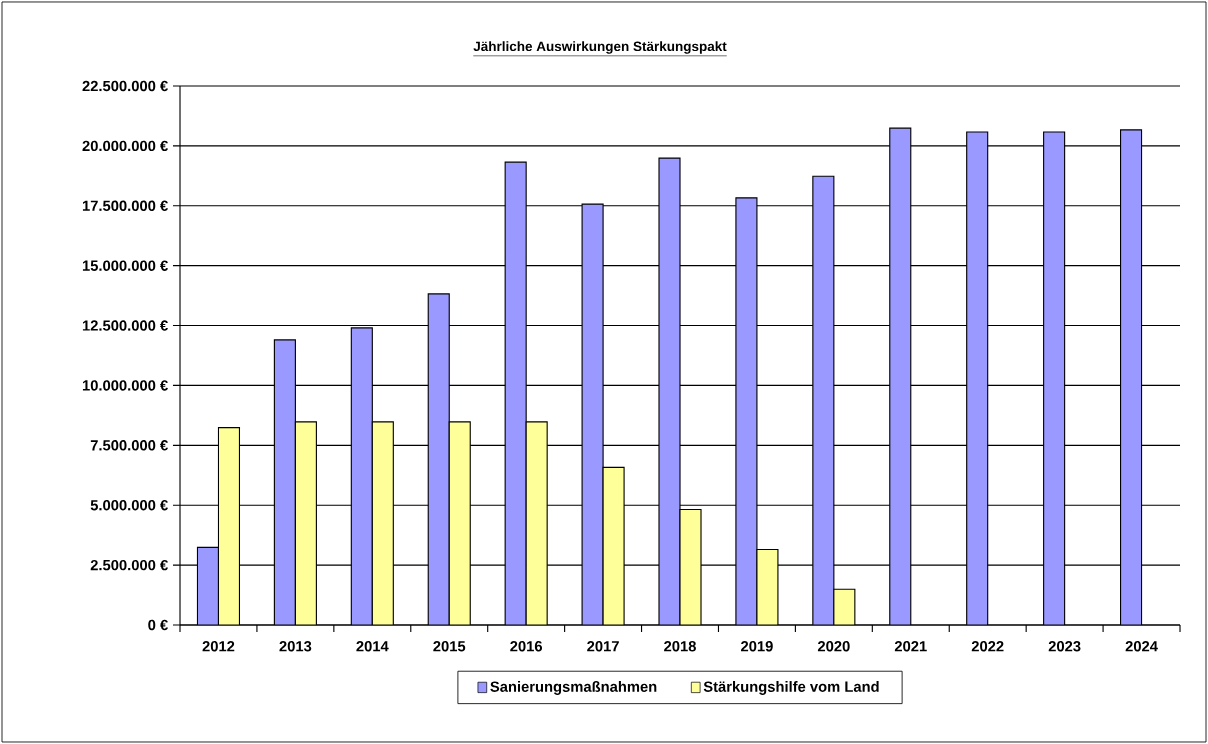 The width and height of the screenshot is (1208, 744). What do you see at coordinates (449, 646) in the screenshot?
I see `x-tick-label: 2015` at bounding box center [449, 646].